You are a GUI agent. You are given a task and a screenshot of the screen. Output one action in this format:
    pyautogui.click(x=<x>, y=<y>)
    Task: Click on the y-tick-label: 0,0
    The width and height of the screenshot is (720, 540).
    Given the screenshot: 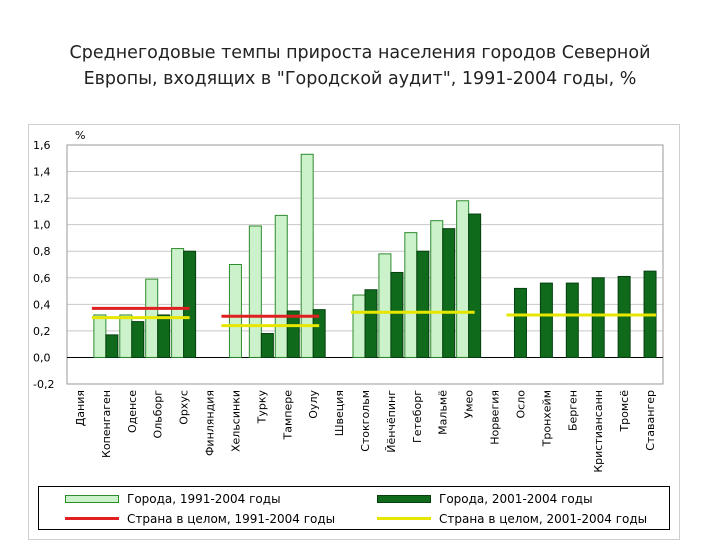 What is the action you would take?
    pyautogui.click(x=42, y=357)
    